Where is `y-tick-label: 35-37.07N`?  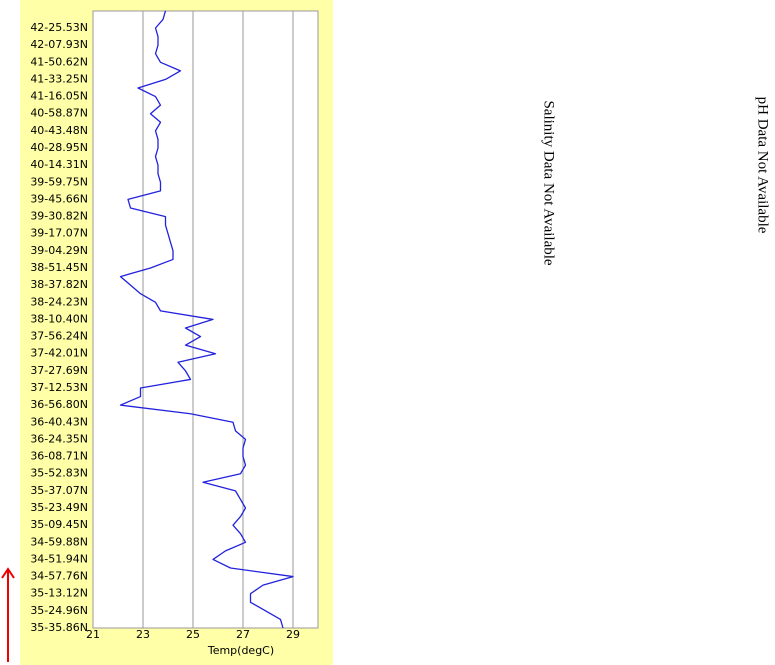
y-tick-label: 35-37.07N is located at coordinates (59, 490).